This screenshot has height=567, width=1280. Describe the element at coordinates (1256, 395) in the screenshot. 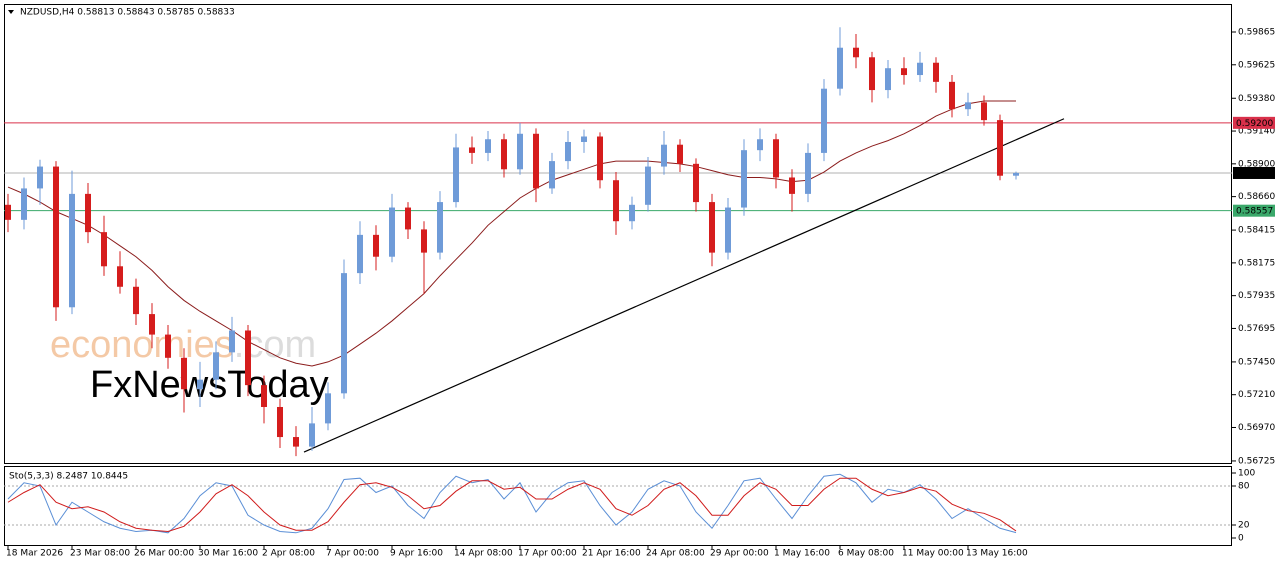

I see `y-tick-label: 0.57210` at that location.